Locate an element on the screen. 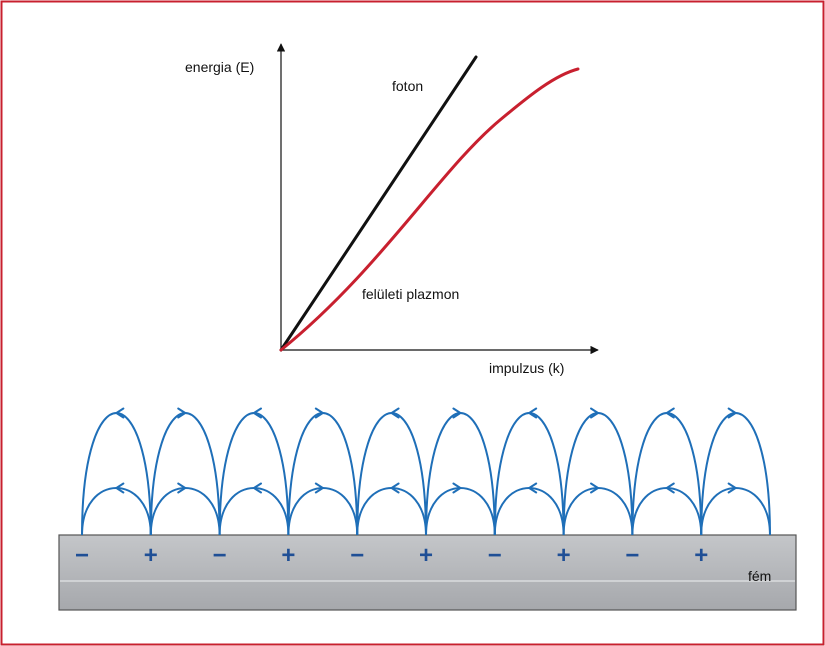 The width and height of the screenshot is (825, 646). surface-charges: − + − + − + − + − + is located at coordinates (391, 555).